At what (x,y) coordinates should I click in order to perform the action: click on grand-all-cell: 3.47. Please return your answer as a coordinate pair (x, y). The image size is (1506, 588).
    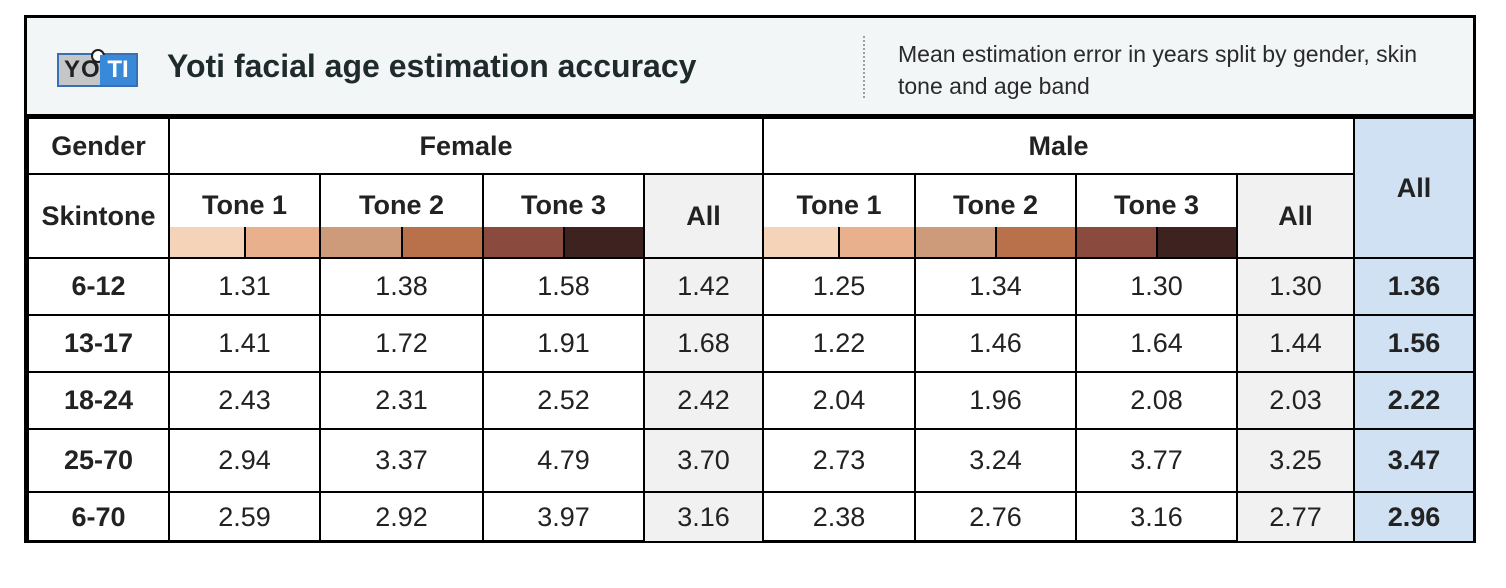
    Looking at the image, I should click on (1414, 460).